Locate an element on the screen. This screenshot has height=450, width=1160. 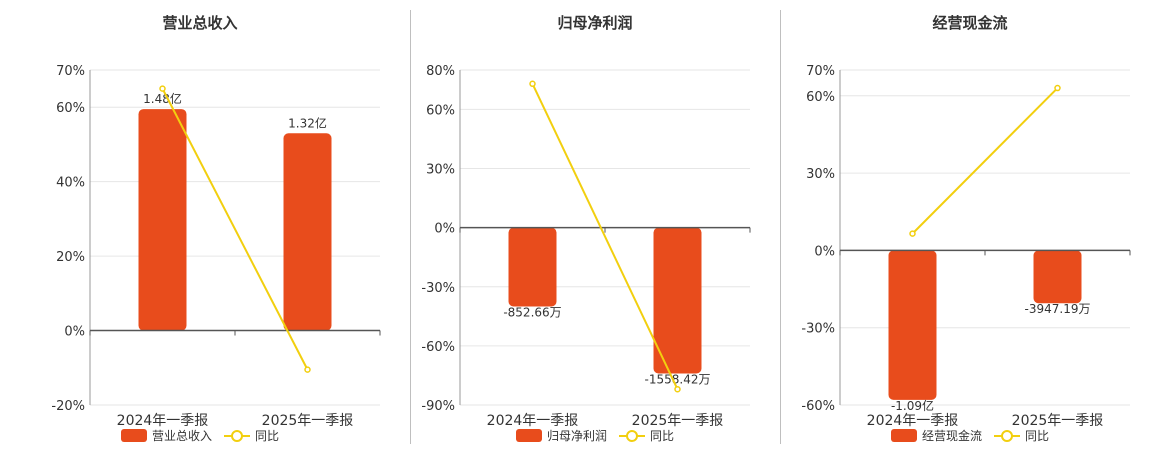
bar-value-label: -1.09亿 is located at coordinates (912, 405).